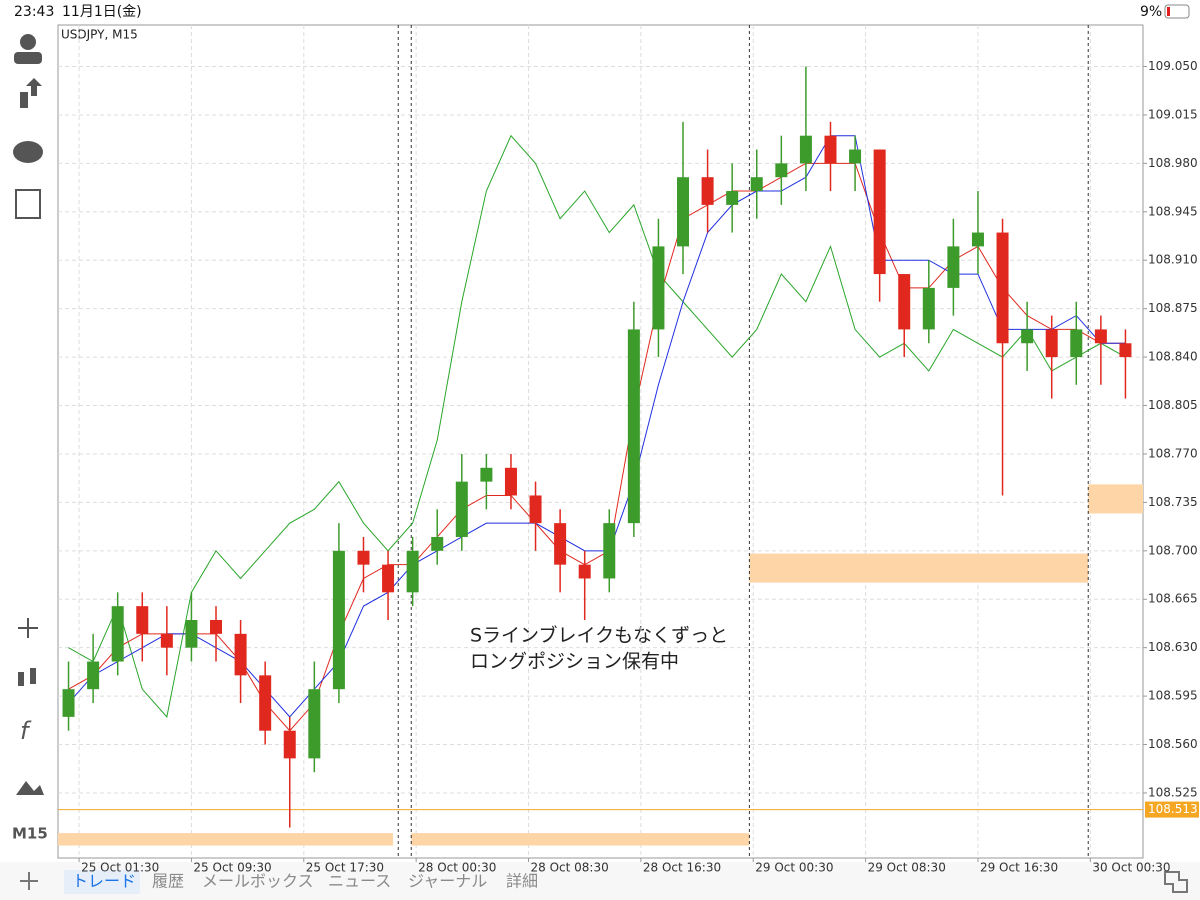 This screenshot has height=900, width=1200. Describe the element at coordinates (28, 628) in the screenshot. I see `crosshair-icon` at that location.